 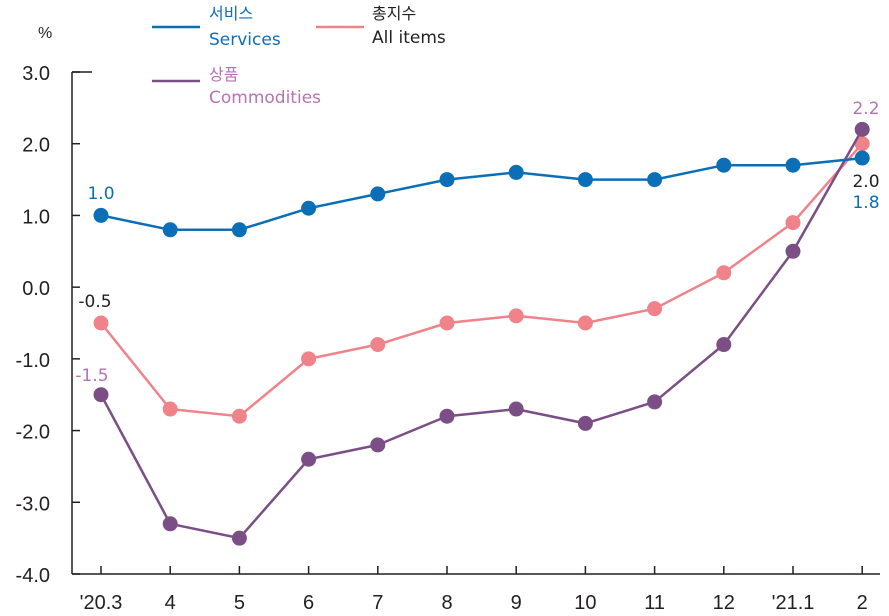 I want to click on y-axis-unit: %, so click(x=45, y=33).